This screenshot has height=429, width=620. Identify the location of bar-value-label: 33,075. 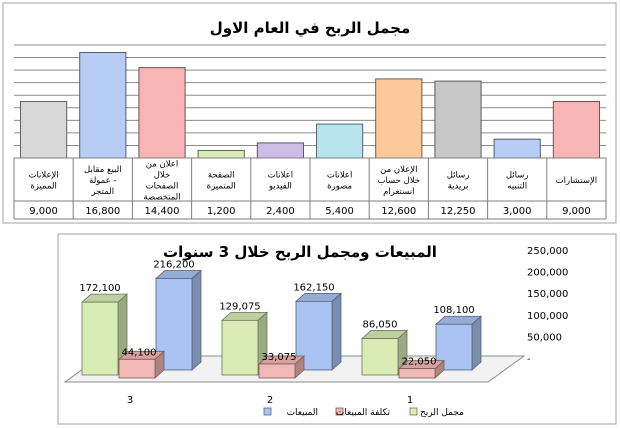
(279, 357).